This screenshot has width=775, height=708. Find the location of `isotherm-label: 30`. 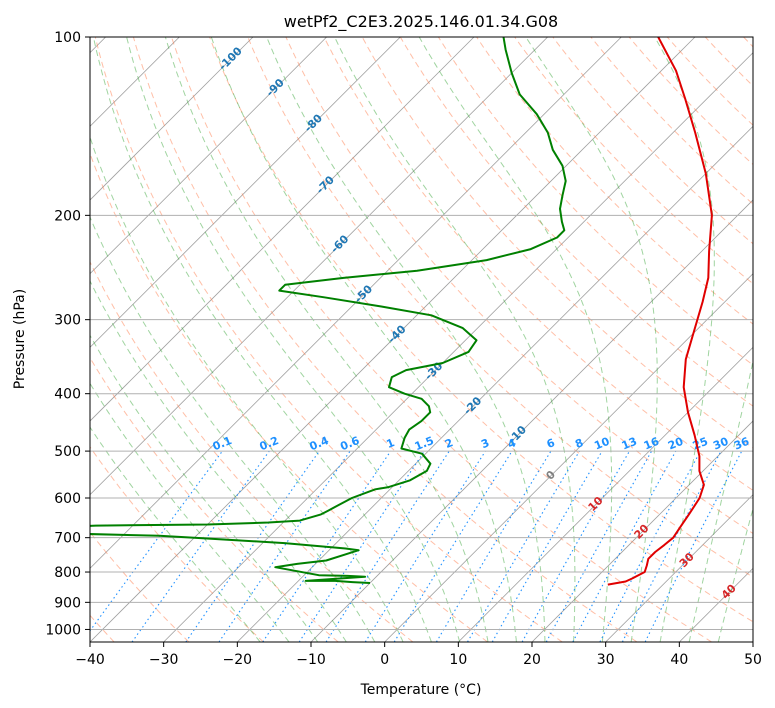

isotherm-label: 30 is located at coordinates (687, 560).